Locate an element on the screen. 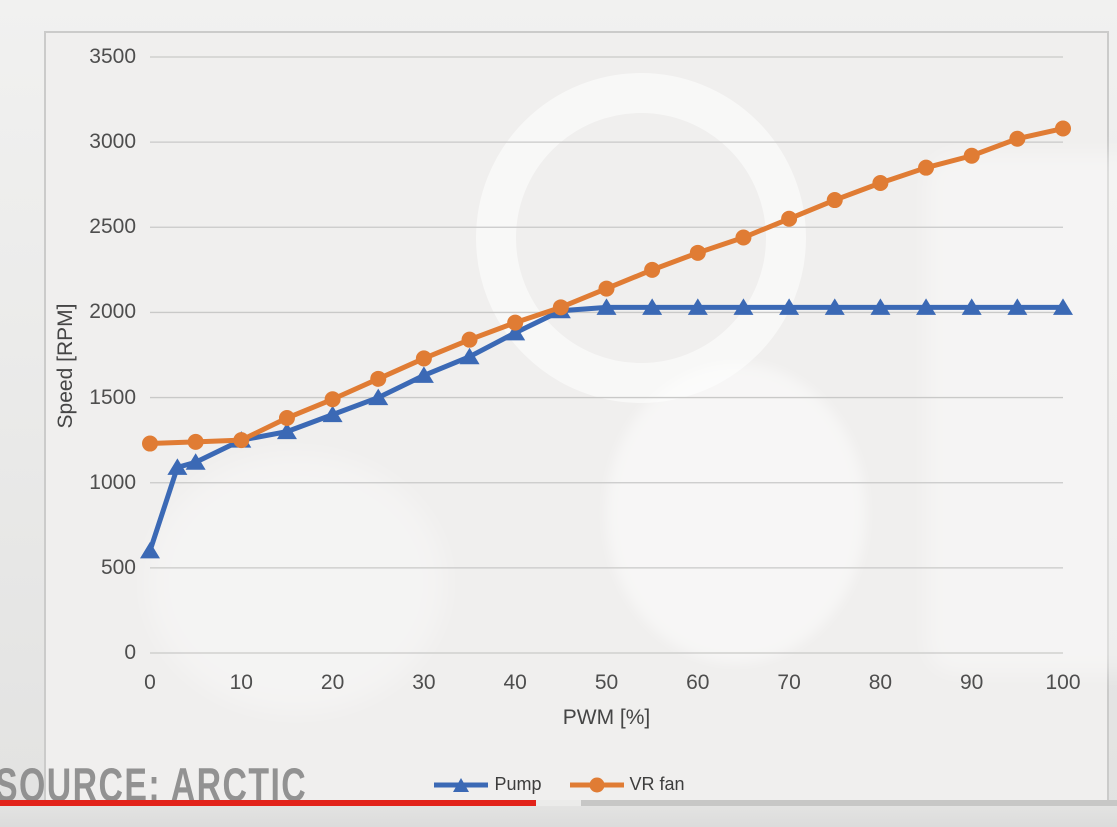  y-axis-tick-label: 2000 is located at coordinates (112, 312).